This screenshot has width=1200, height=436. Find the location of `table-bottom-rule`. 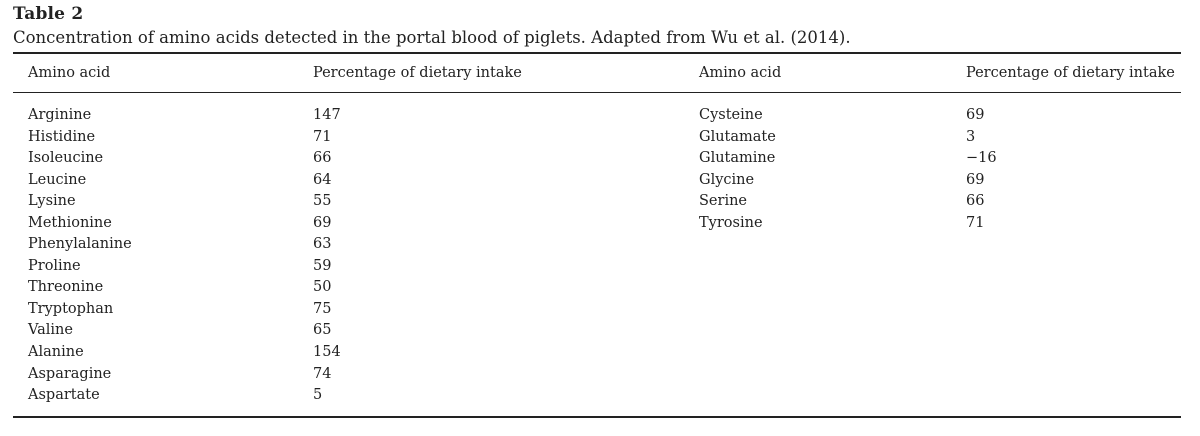

table-bottom-rule is located at coordinates (597, 417).